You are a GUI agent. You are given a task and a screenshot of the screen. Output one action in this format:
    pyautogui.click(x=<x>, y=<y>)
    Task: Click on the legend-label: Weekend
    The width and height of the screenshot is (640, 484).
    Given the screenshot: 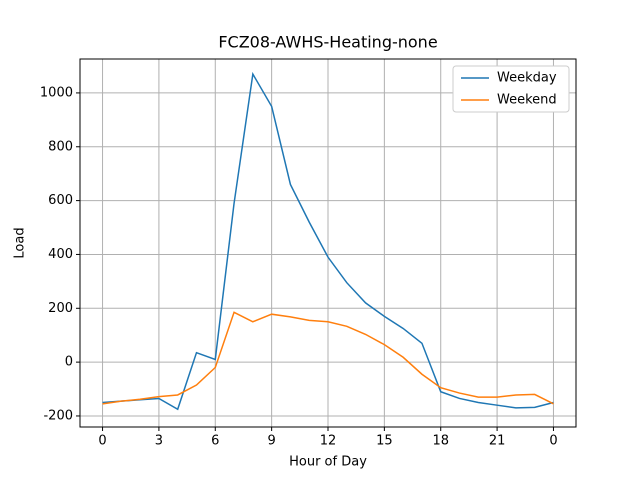 What is the action you would take?
    pyautogui.click(x=527, y=100)
    